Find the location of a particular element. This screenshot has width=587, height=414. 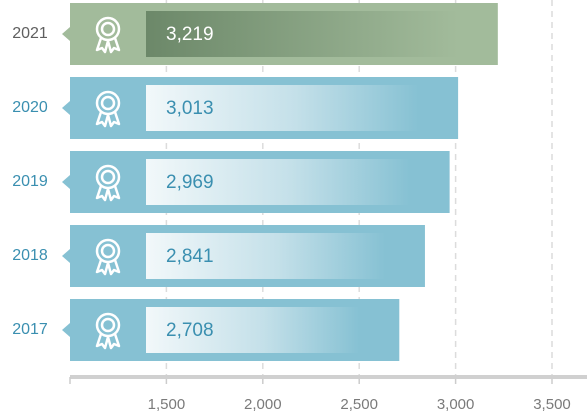

value-label: 2,841 is located at coordinates (190, 256).